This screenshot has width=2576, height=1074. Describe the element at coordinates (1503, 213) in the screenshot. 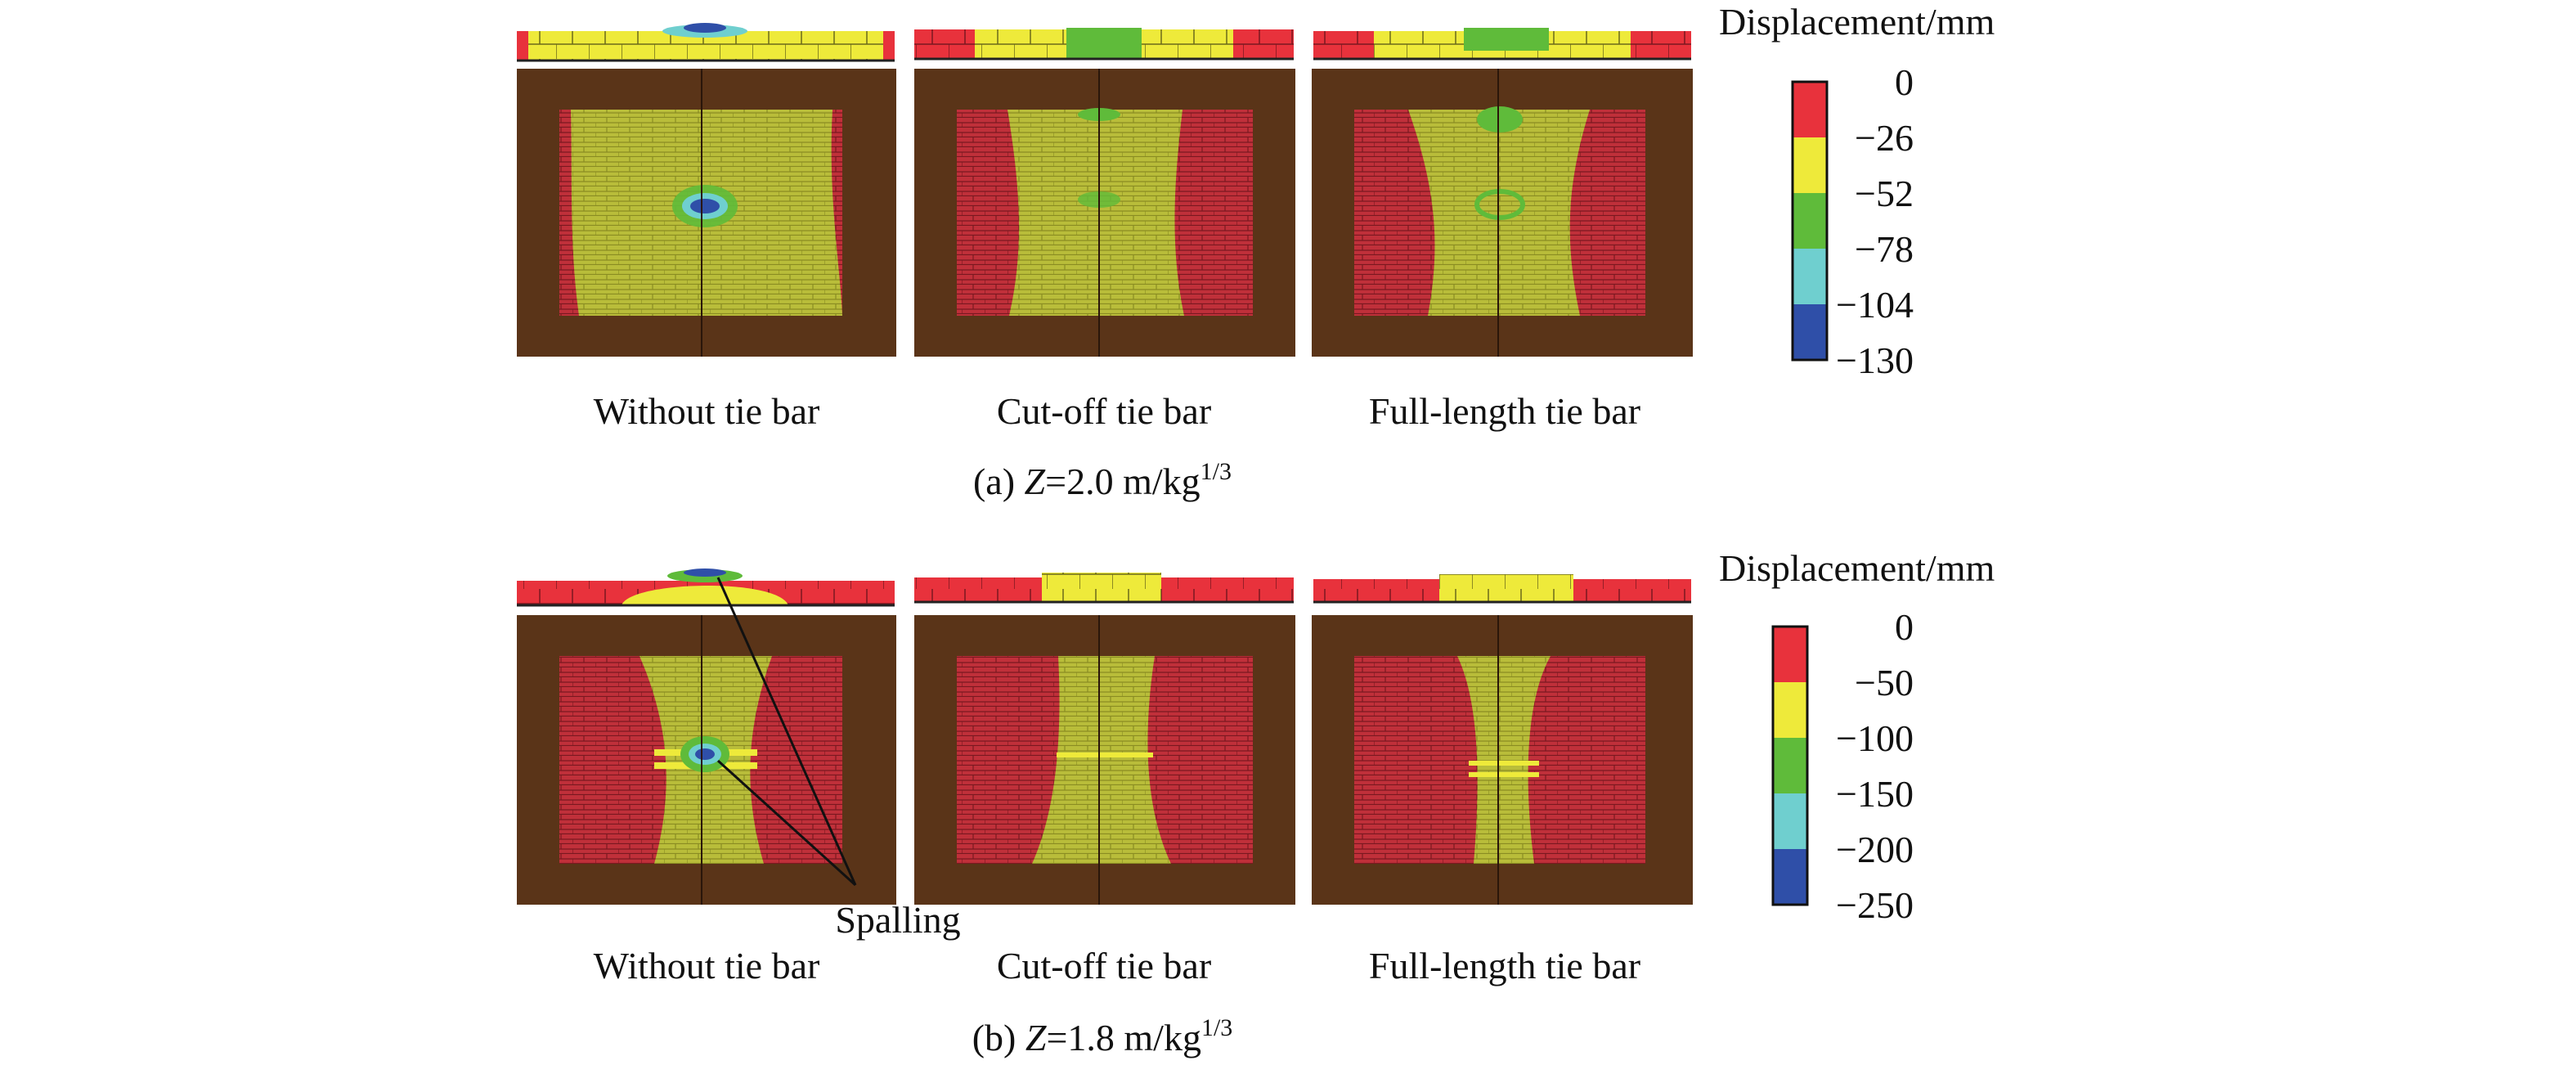

I see `wall-a3` at that location.